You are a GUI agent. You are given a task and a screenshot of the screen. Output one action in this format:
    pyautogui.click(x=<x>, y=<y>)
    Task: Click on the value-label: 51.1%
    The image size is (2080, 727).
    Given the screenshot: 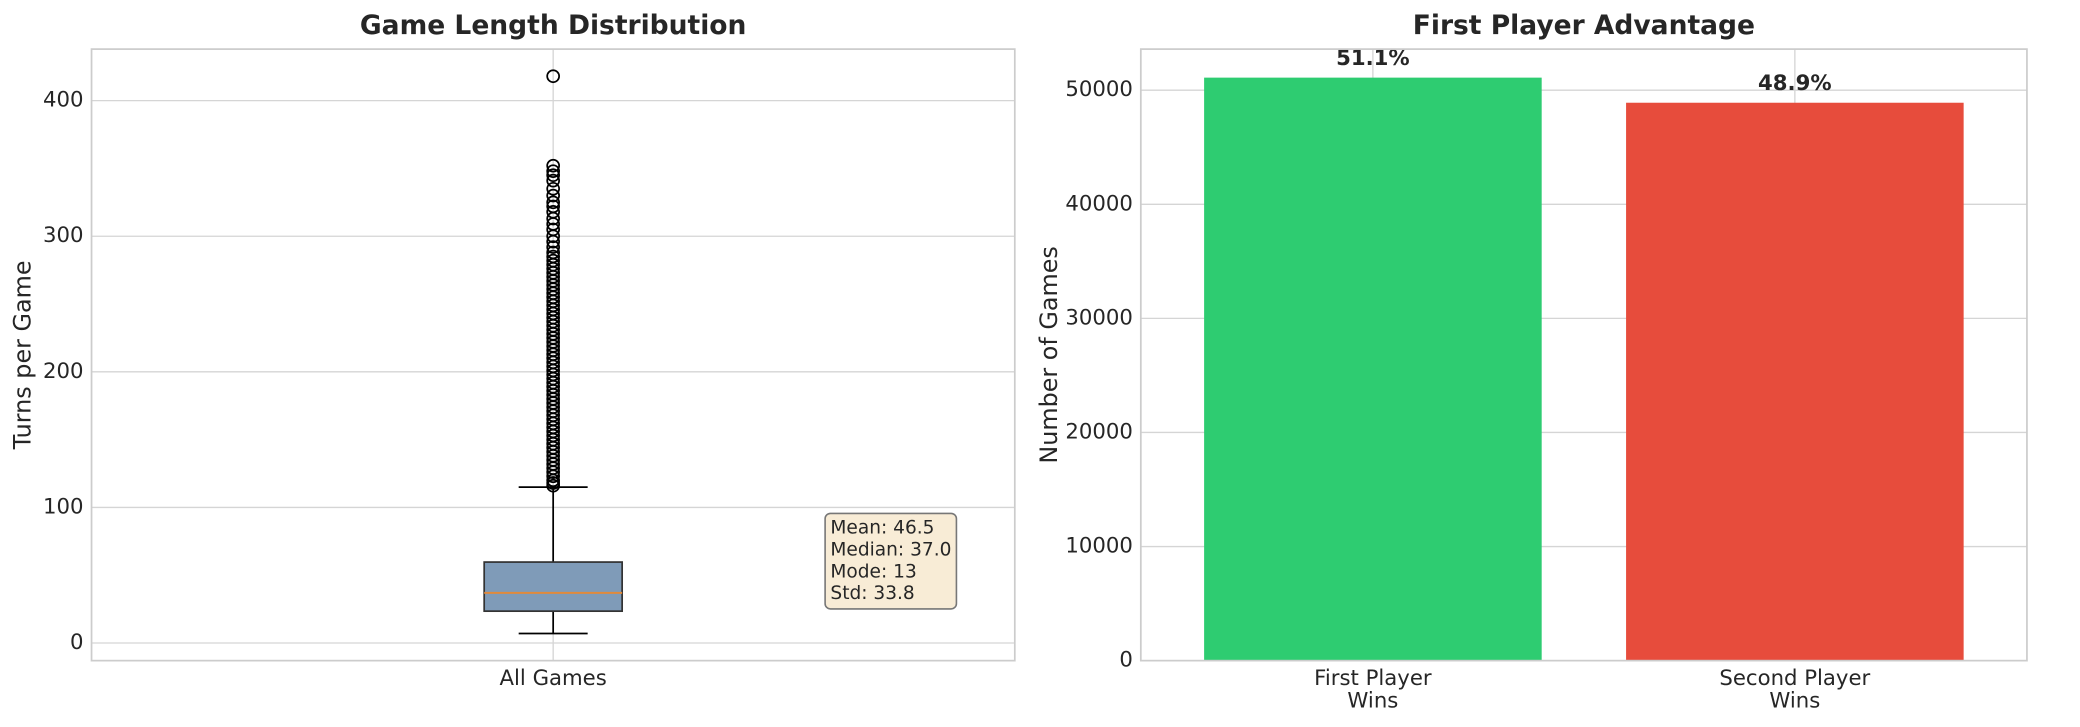 What is the action you would take?
    pyautogui.click(x=1373, y=58)
    